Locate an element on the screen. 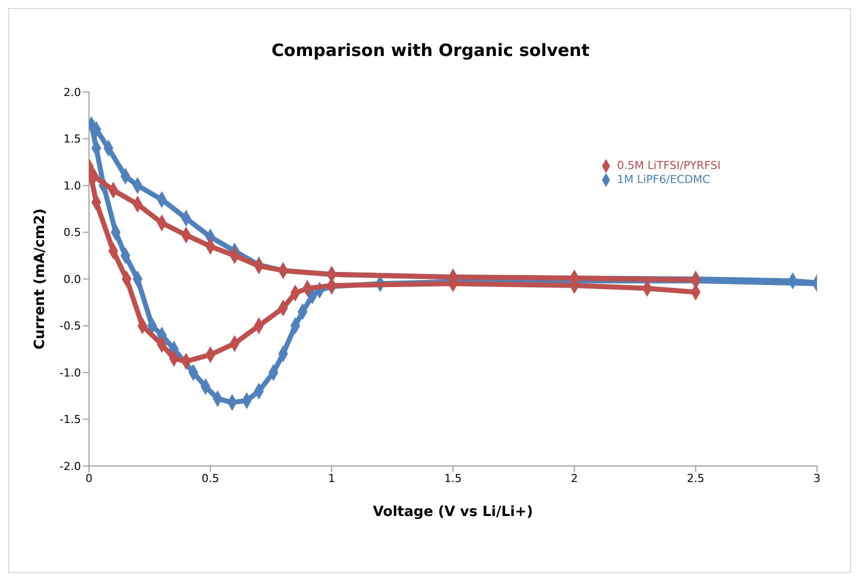 The height and width of the screenshot is (581, 859). y-tick-label: 1.0 is located at coordinates (72, 185).